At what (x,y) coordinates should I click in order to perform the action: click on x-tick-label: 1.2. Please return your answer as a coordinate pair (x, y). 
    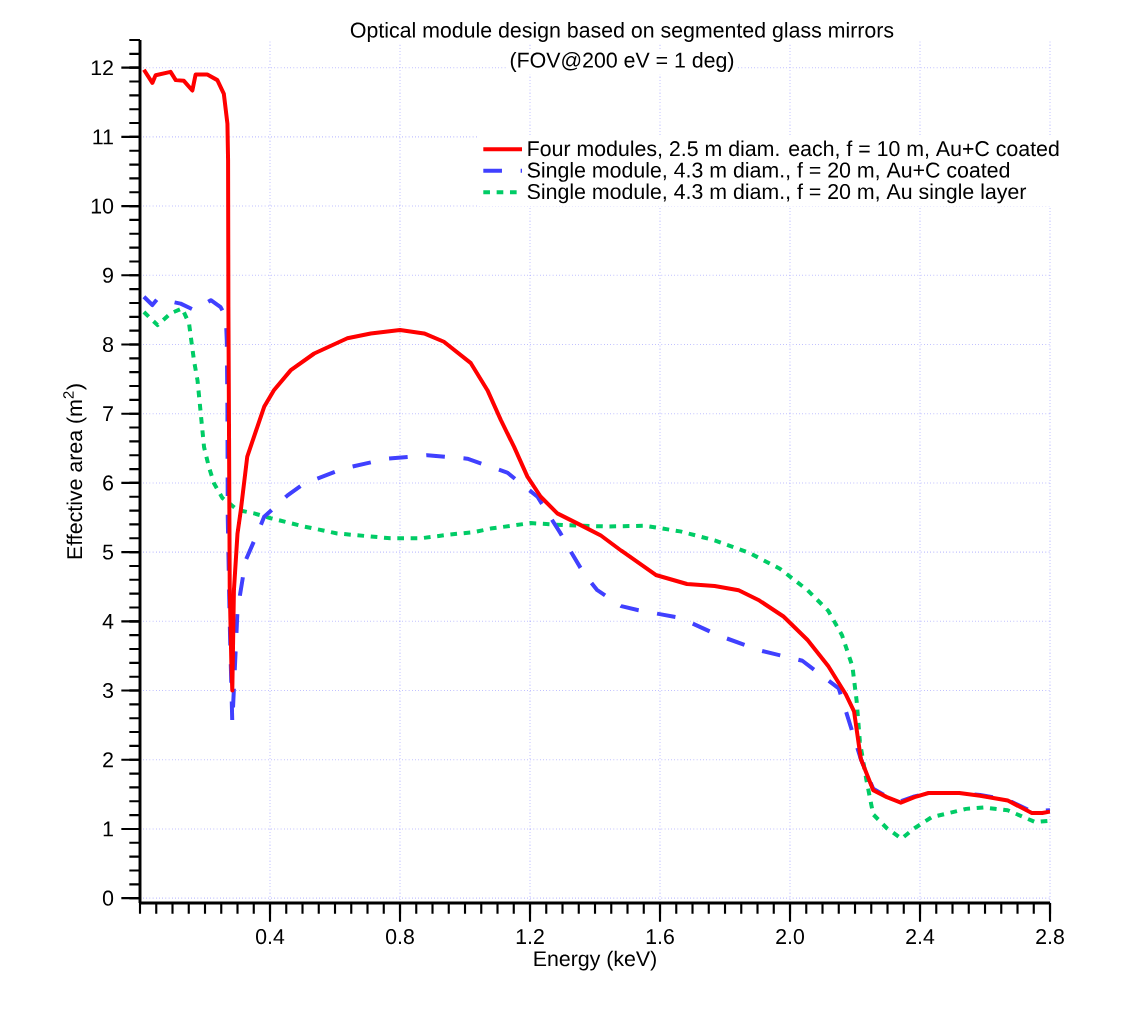
    Looking at the image, I should click on (530, 936).